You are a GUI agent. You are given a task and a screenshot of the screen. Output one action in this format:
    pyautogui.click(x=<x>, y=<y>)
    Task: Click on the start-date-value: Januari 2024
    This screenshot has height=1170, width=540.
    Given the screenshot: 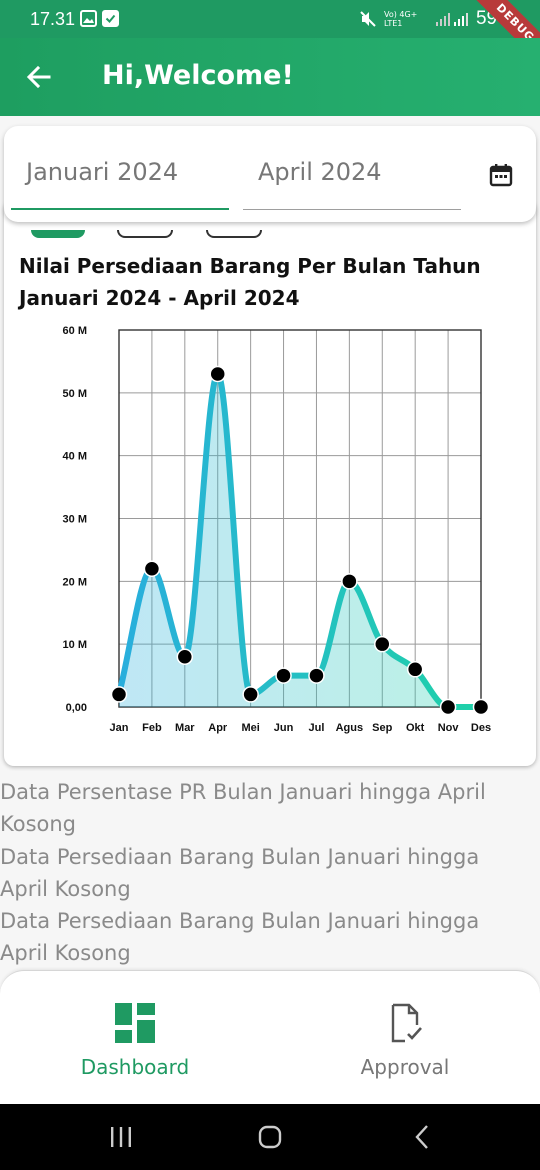 What is the action you would take?
    pyautogui.click(x=102, y=172)
    